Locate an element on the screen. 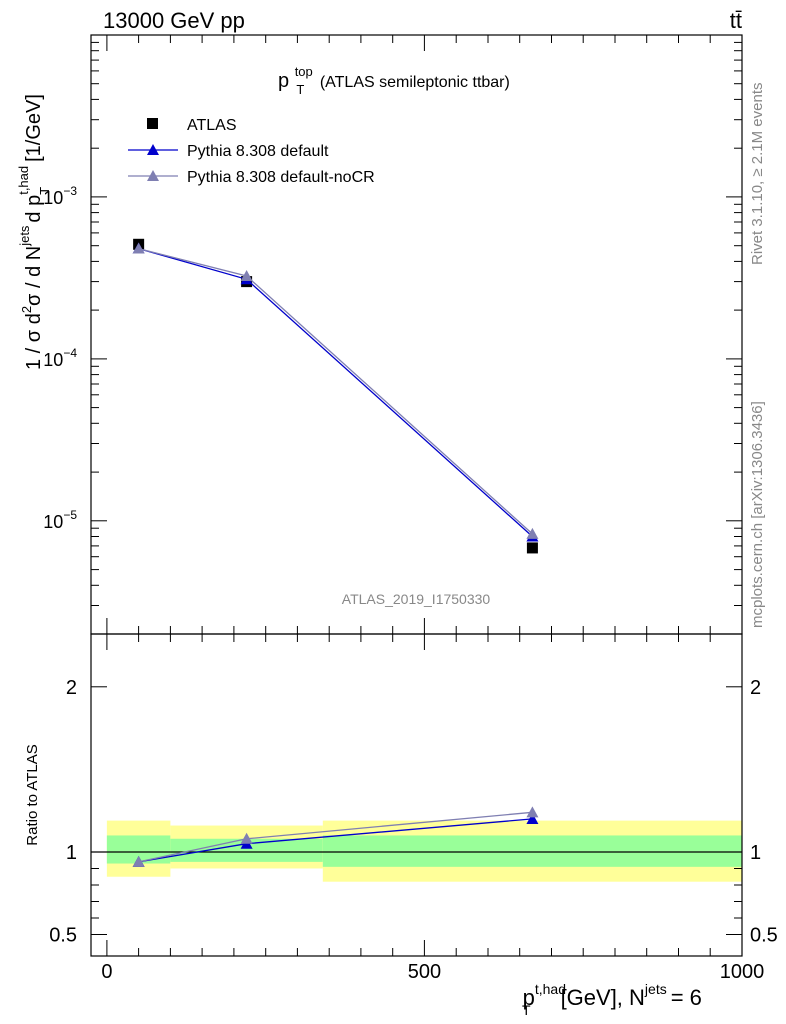  analysis-watermark: ATLAS_2019_I1750330 is located at coordinates (416, 599).